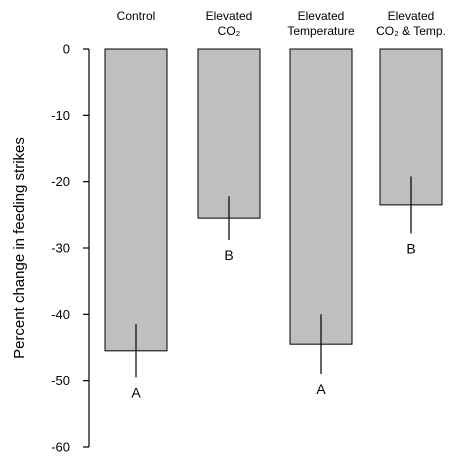 The image size is (454, 456). I want to click on category-label: CO₂ & Temp., so click(411, 31).